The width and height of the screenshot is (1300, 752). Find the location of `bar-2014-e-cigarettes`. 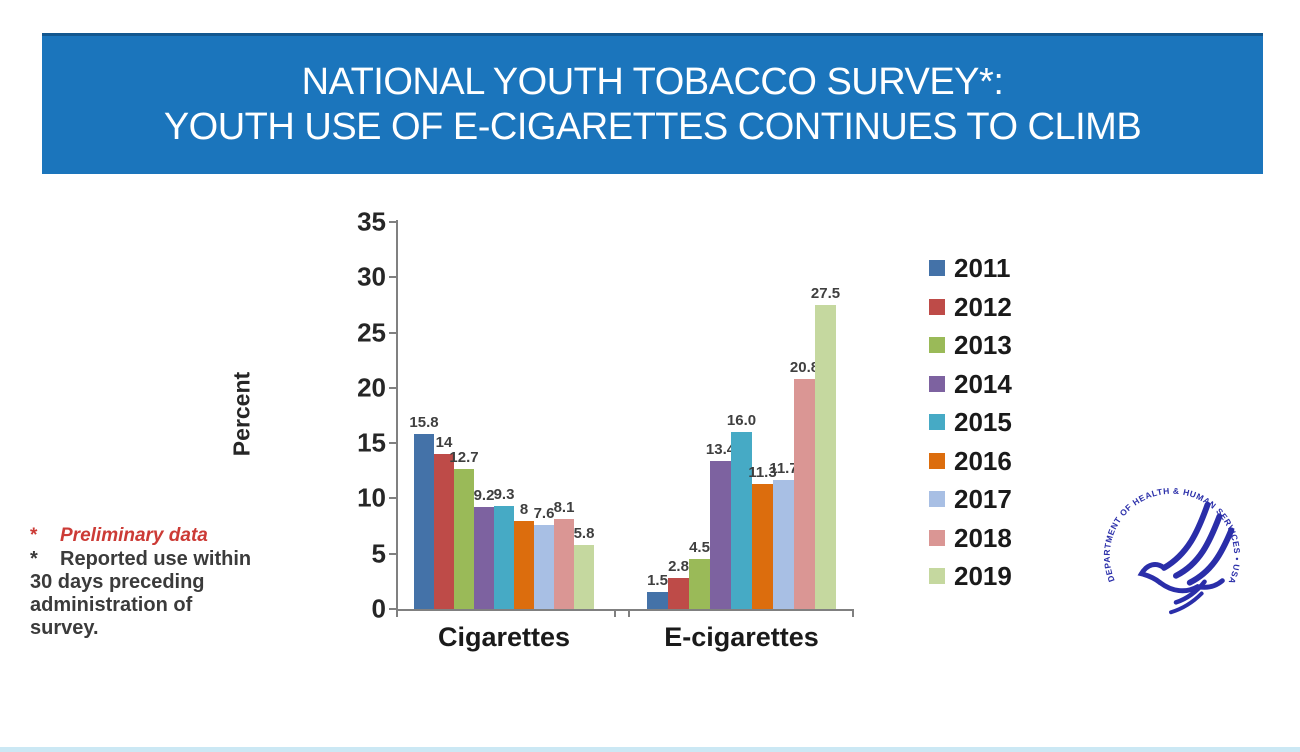

bar-2014-e-cigarettes is located at coordinates (720, 535).